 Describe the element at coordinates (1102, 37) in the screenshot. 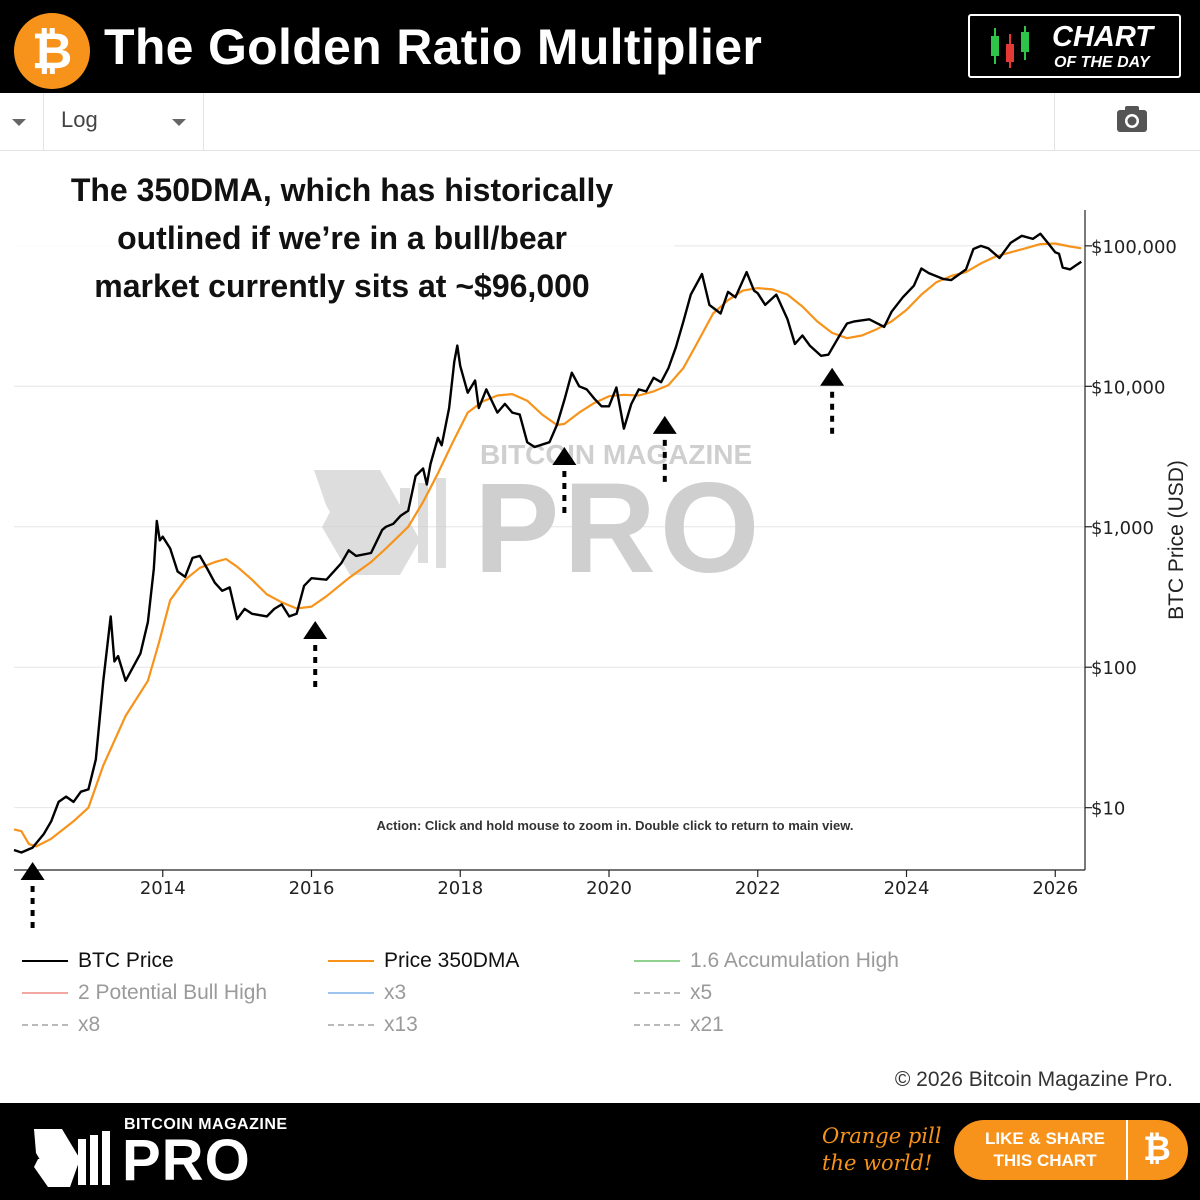

I see `badge-line-1: CHART` at that location.